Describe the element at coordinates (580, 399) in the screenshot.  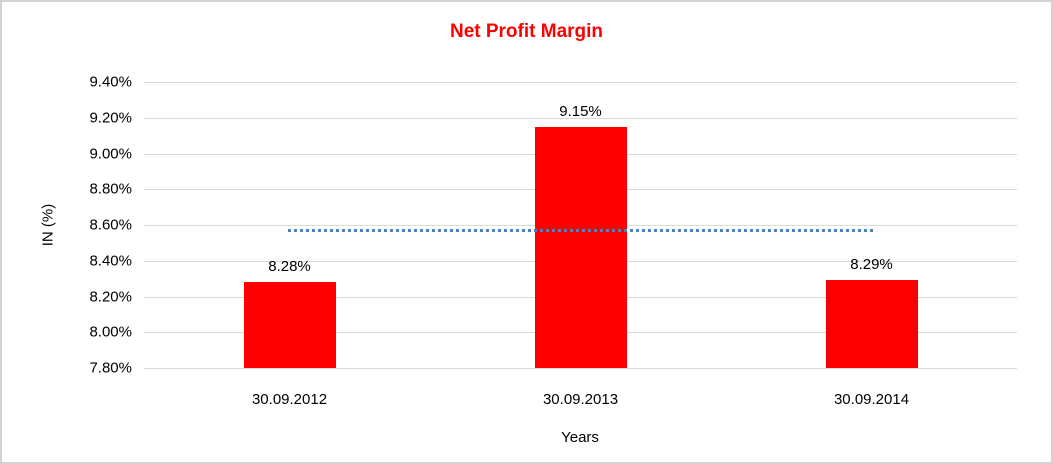
I see `x-tick-label: 30.09.2013` at that location.